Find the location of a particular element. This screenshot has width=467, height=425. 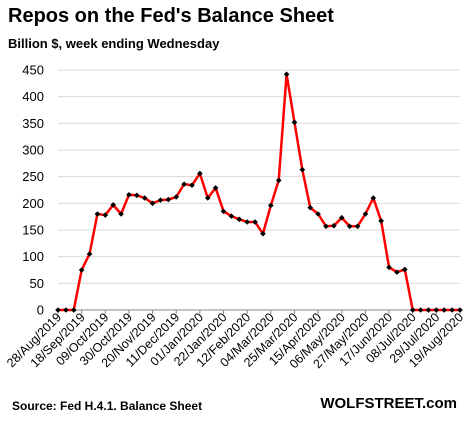

y-tick-label: 200 is located at coordinates (33, 203).